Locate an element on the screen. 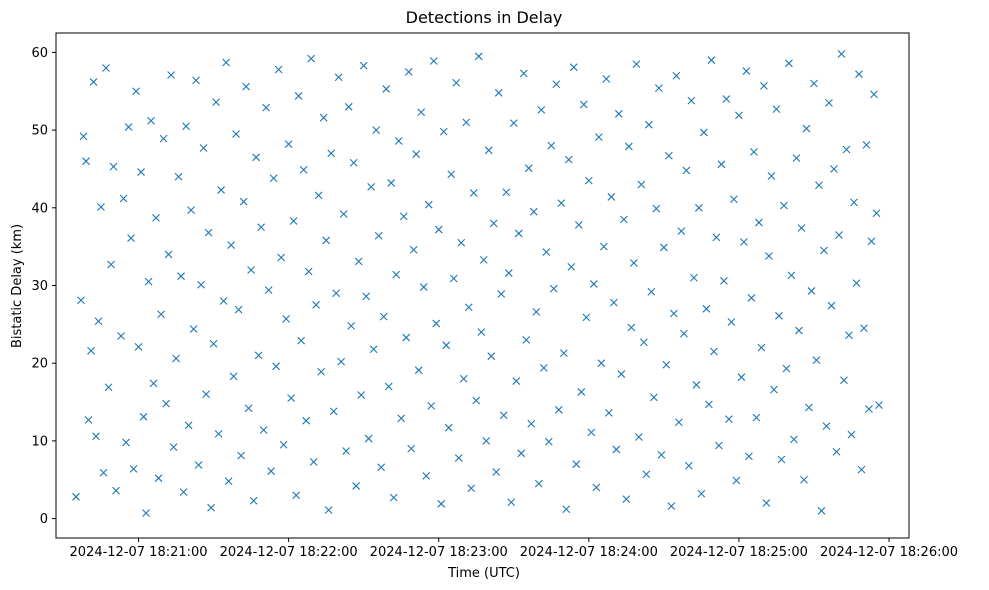 The height and width of the screenshot is (590, 989). y-tick-label: 30 is located at coordinates (39, 286).